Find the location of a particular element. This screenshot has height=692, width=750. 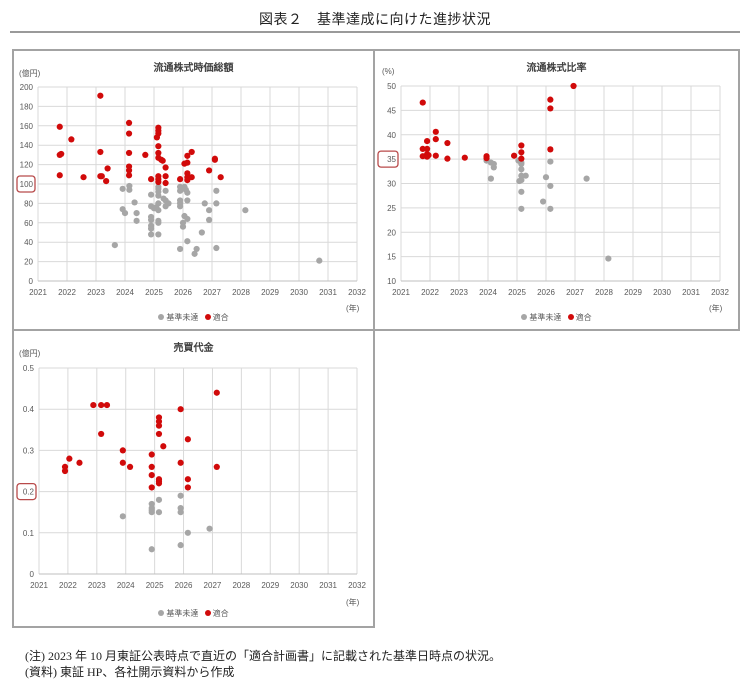

y-tick-label: 0 is located at coordinates (31, 281).